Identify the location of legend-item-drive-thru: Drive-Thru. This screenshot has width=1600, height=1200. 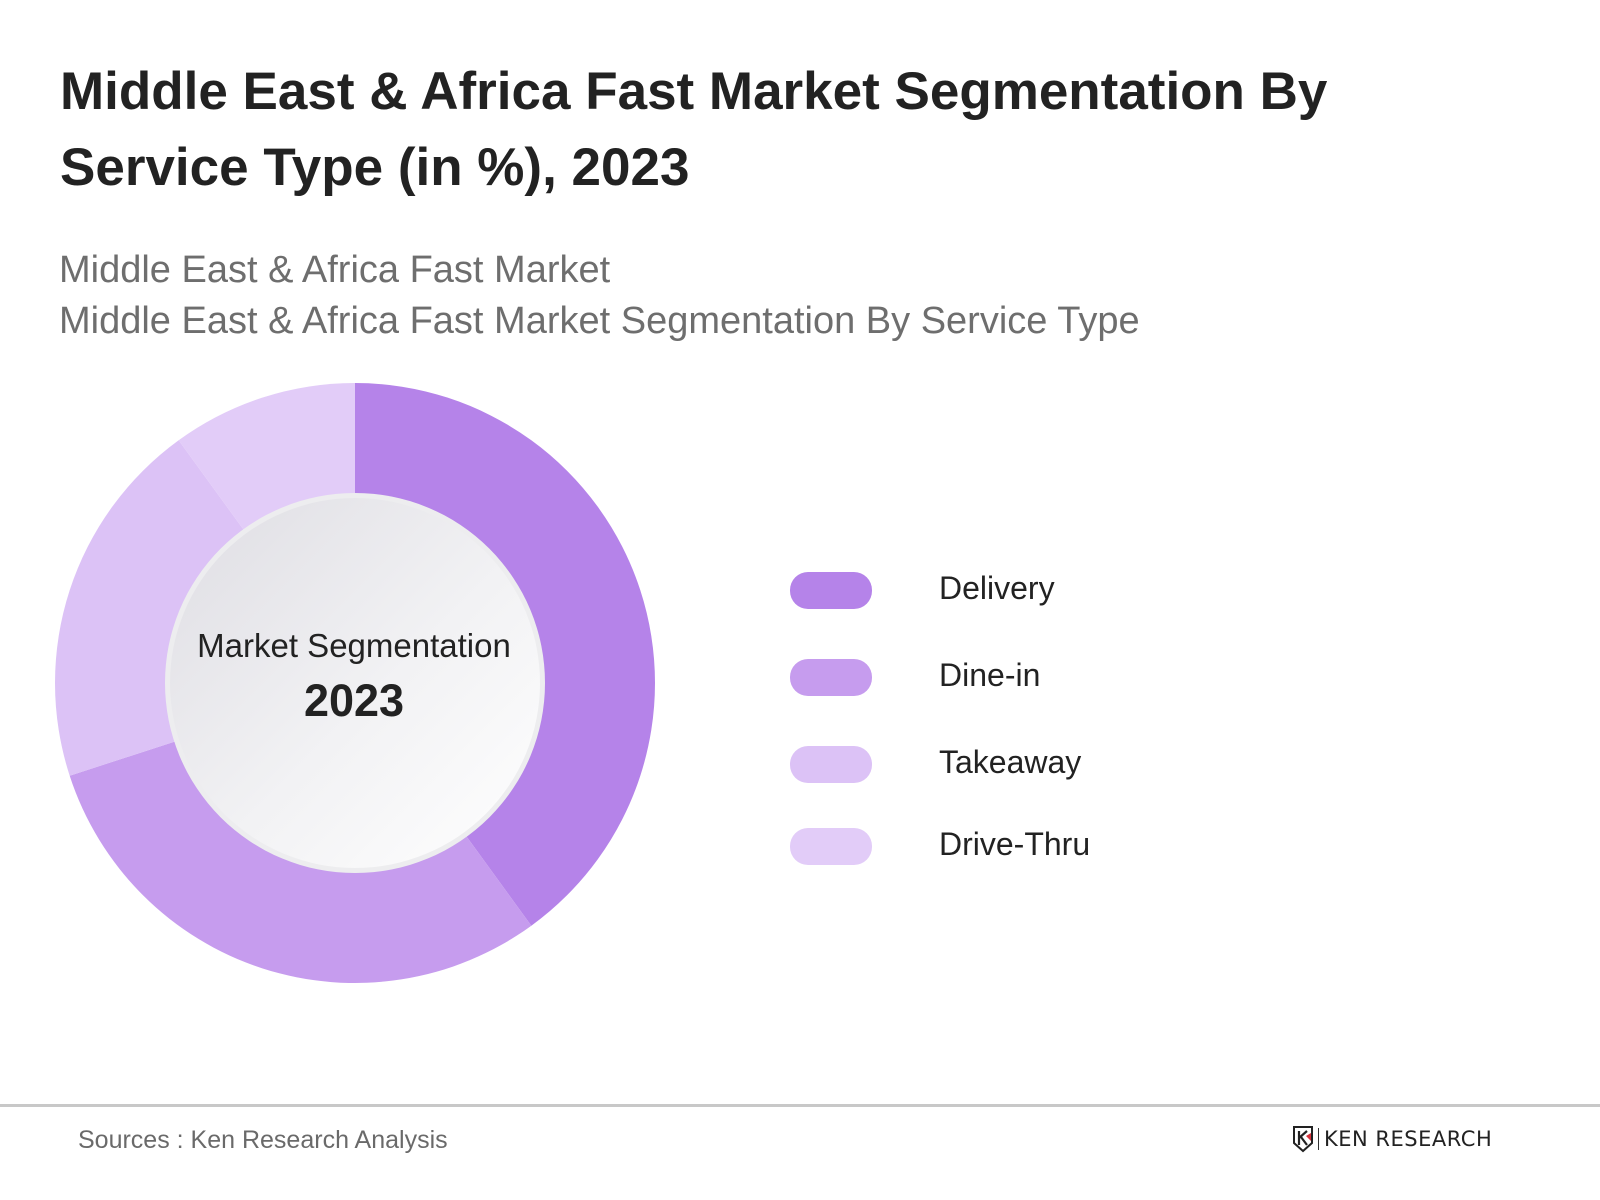
(940, 845).